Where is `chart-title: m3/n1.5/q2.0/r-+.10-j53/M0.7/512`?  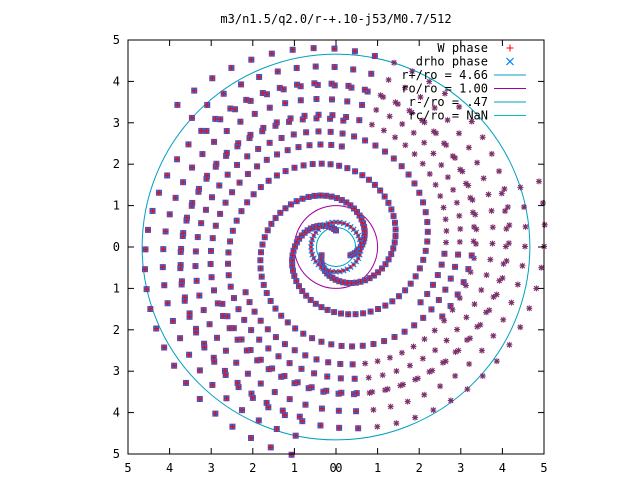 chart-title: m3/n1.5/q2.0/r-+.10-j53/M0.7/512 is located at coordinates (335, 19).